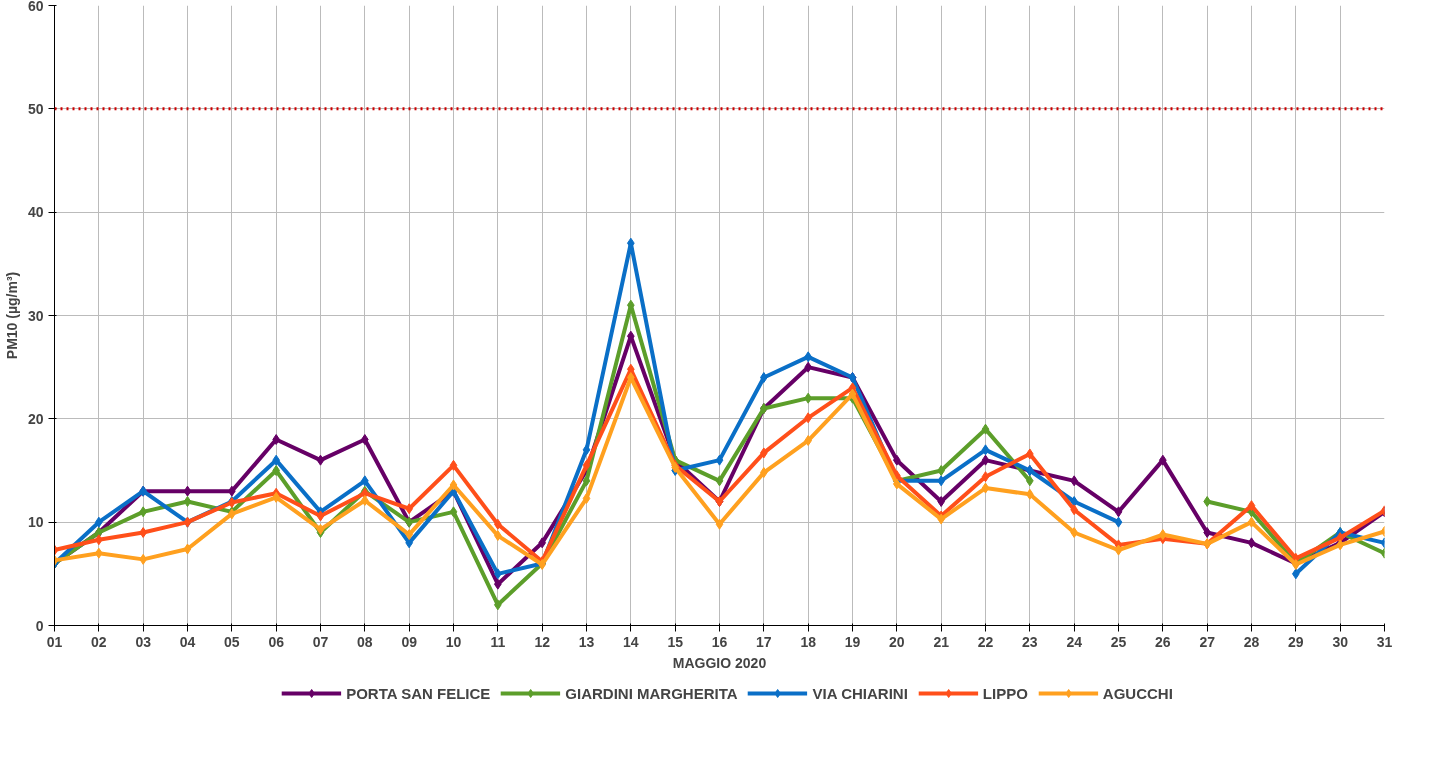 This screenshot has height=782, width=1447. What do you see at coordinates (1118, 641) in the screenshot?
I see `x-tick-label: 25` at bounding box center [1118, 641].